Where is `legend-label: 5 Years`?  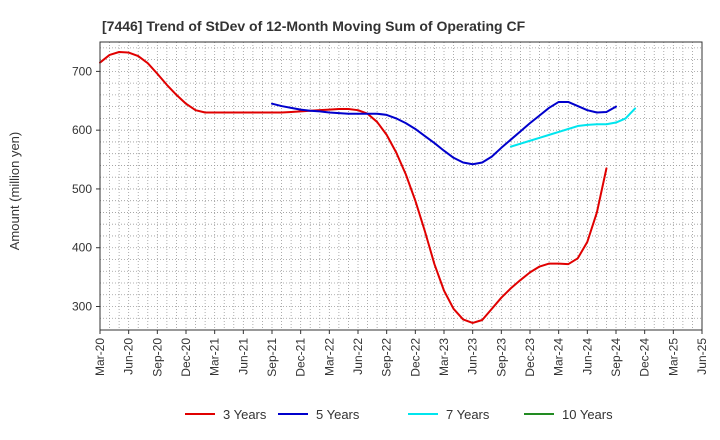
legend-label: 5 Years is located at coordinates (338, 414).